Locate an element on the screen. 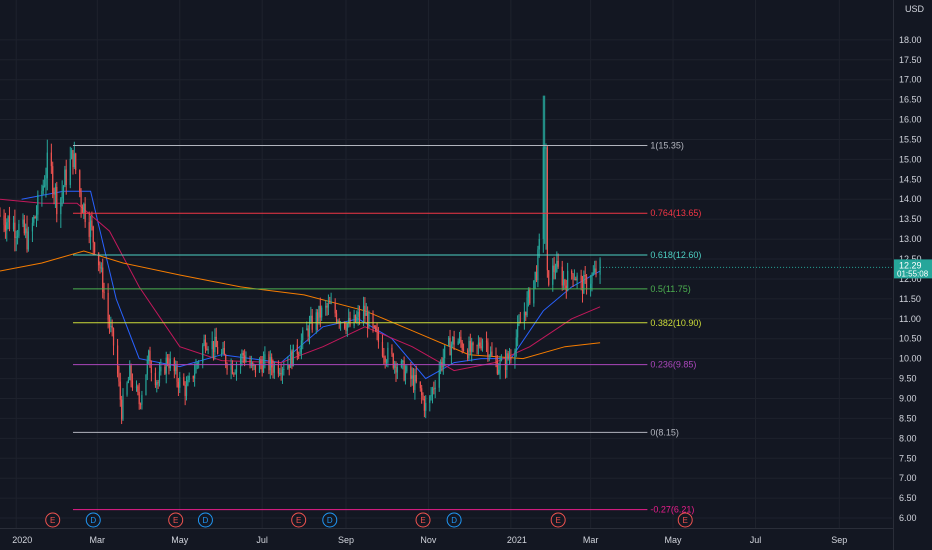 This screenshot has height=550, width=932. price-tick-label: 9.00 is located at coordinates (908, 398).